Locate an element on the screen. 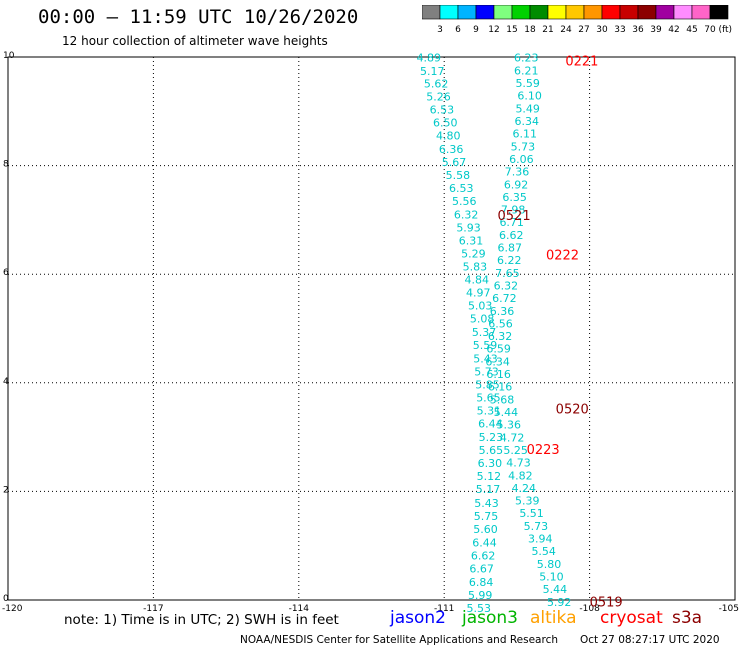  swh-value-point: 6.59 is located at coordinates (498, 349).